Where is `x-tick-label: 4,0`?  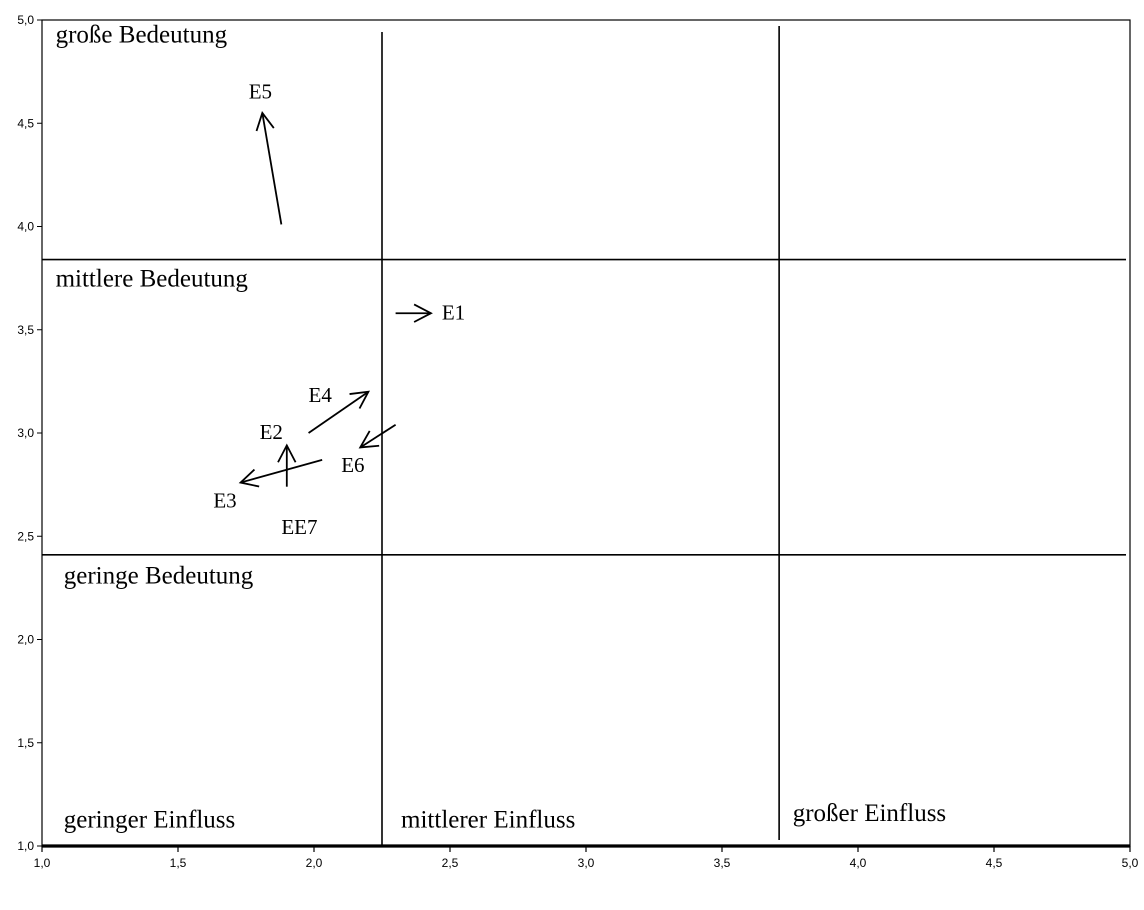 x-tick-label: 4,0 is located at coordinates (858, 863).